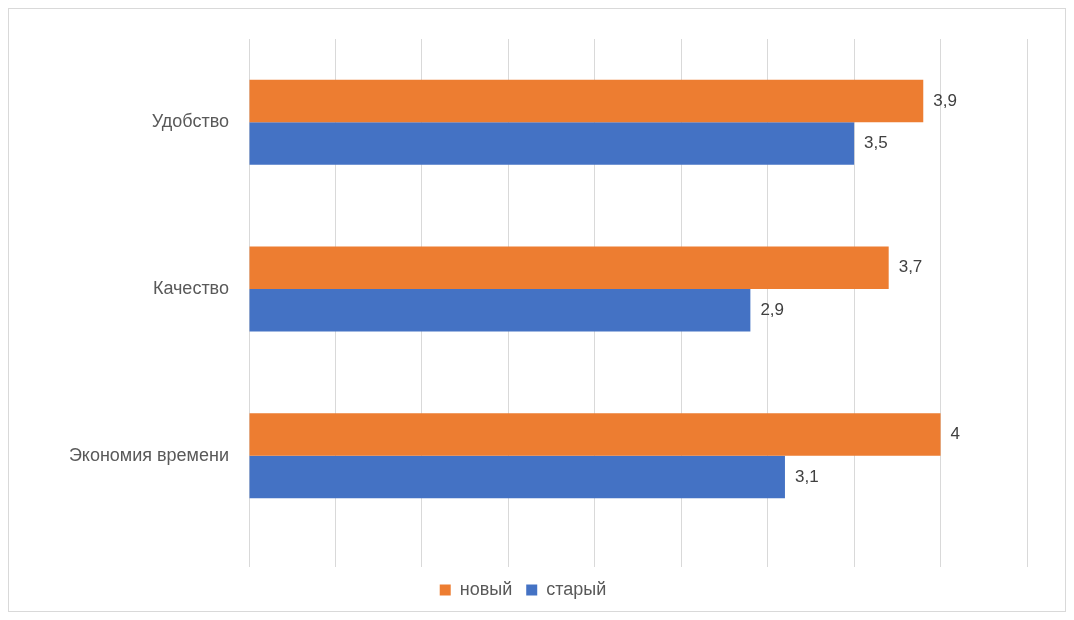 Image resolution: width=1074 pixels, height=620 pixels. I want to click on data-label: 3,9, so click(945, 100).